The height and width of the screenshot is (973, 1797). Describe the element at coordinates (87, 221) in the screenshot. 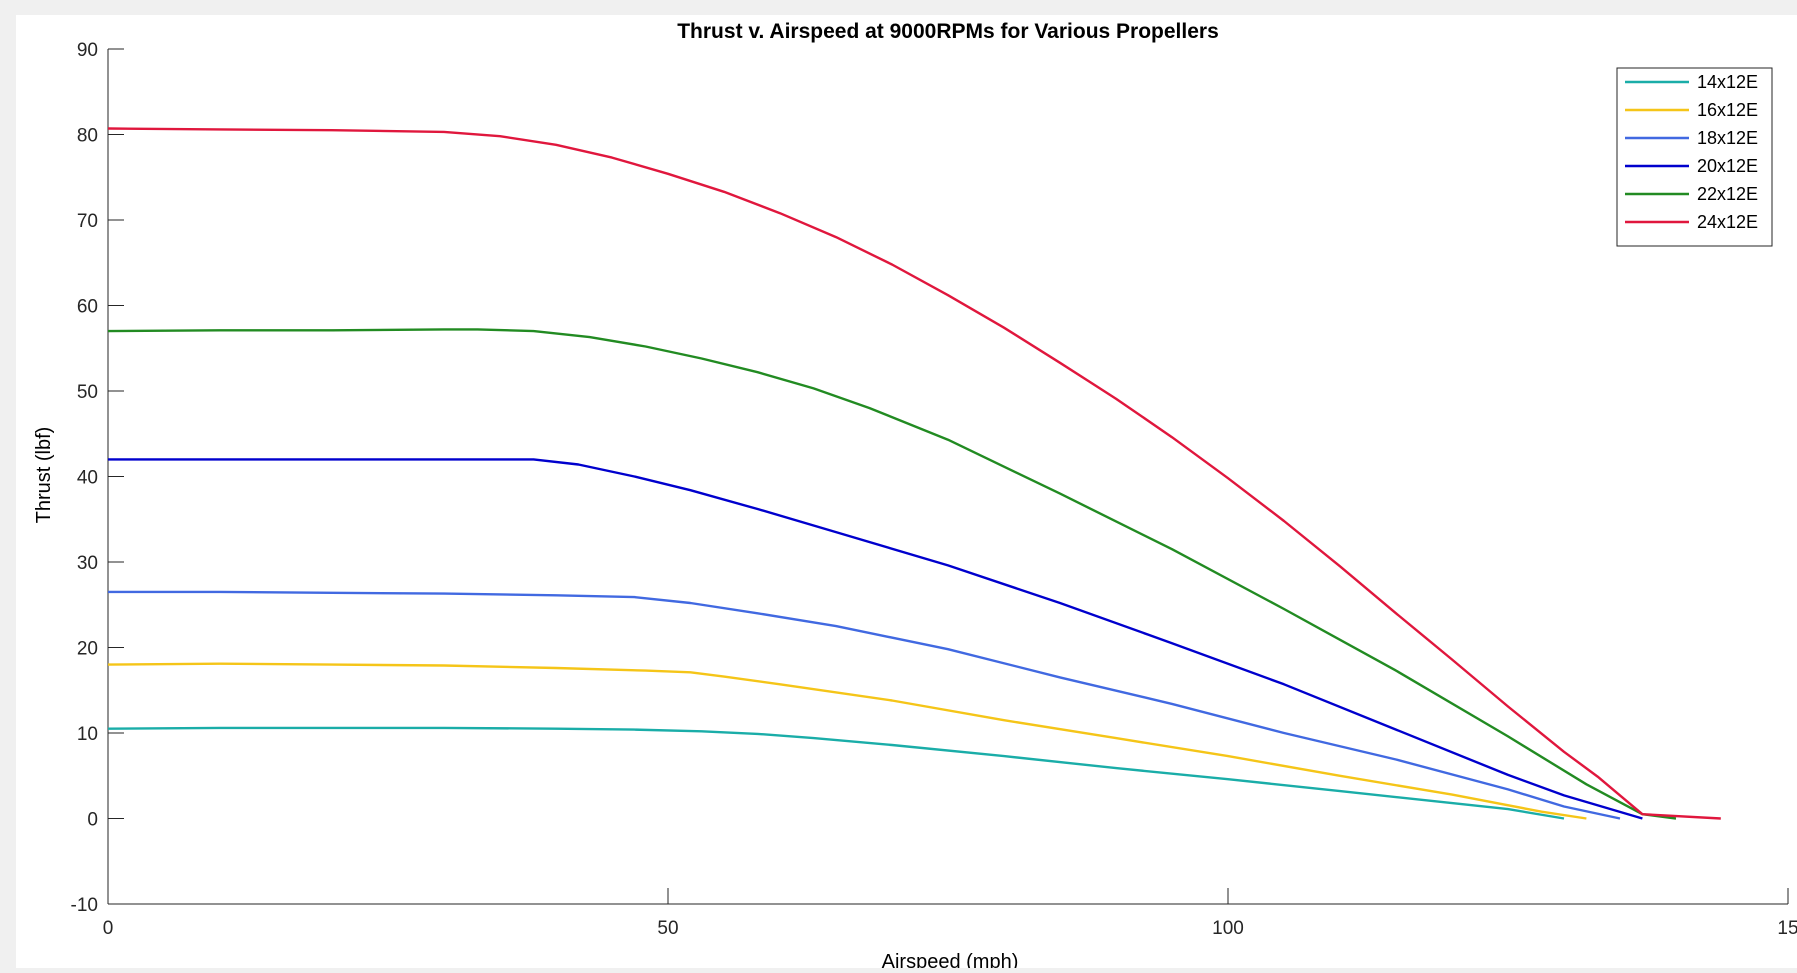

I see `y-tick-label: 70` at that location.